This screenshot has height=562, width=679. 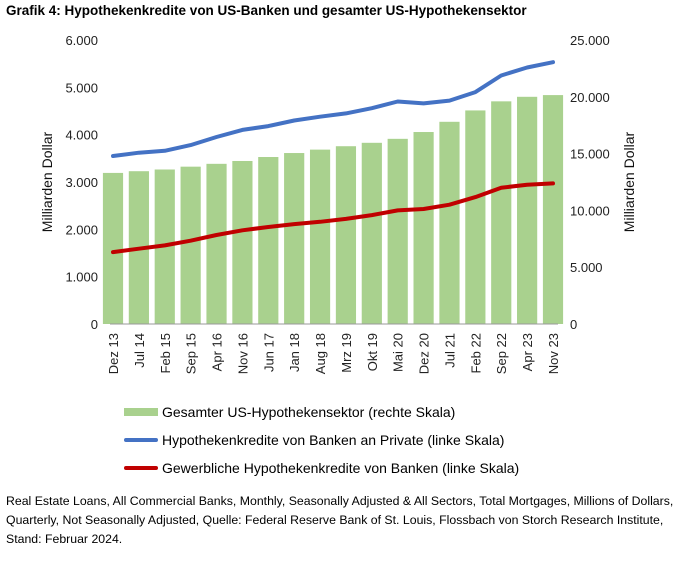 What do you see at coordinates (139, 350) in the screenshot?
I see `x-tick-label: Jul 14` at bounding box center [139, 350].